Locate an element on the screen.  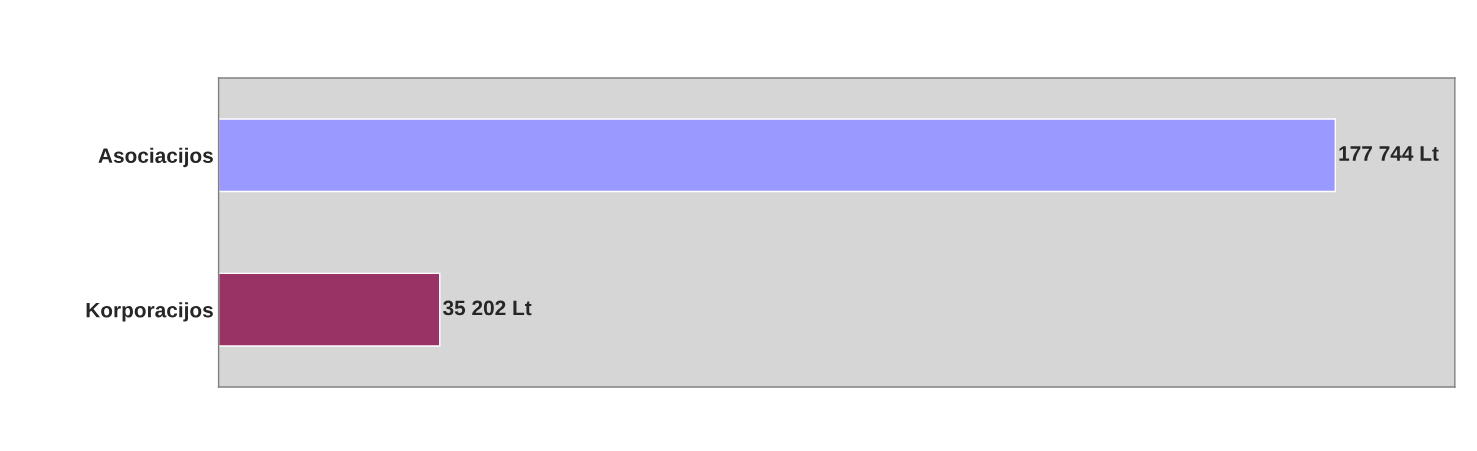
y-tick-label: Asociacijos is located at coordinates (155, 157).